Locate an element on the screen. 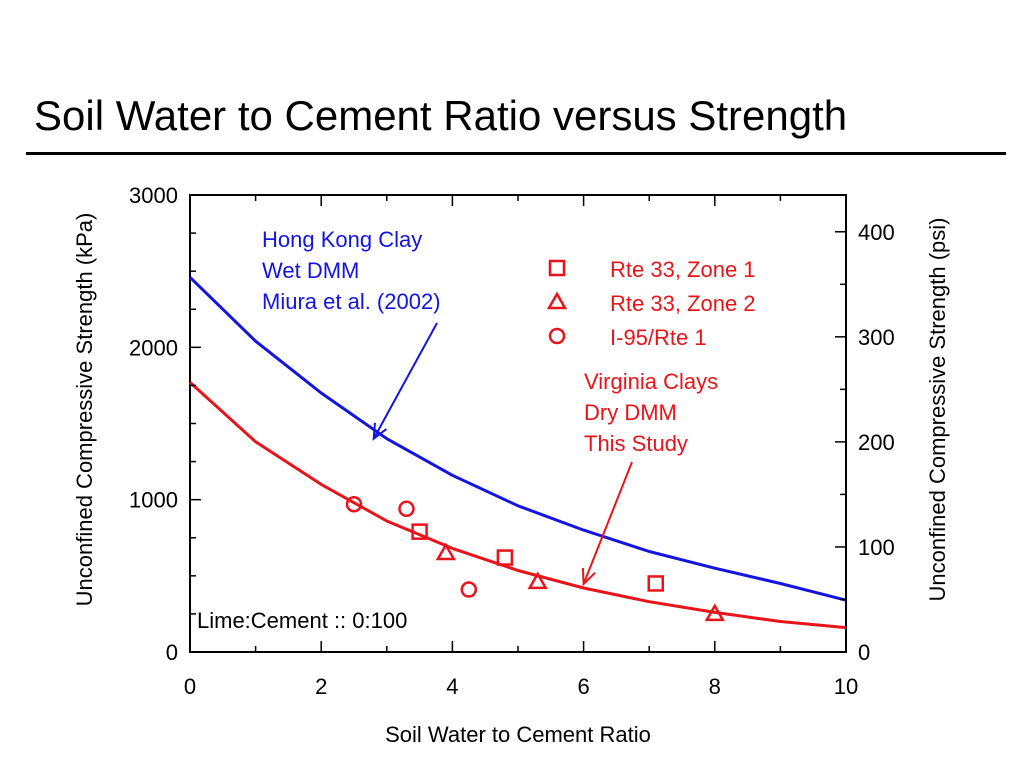 The width and height of the screenshot is (1024, 768). legend-marker-square is located at coordinates (557, 268).